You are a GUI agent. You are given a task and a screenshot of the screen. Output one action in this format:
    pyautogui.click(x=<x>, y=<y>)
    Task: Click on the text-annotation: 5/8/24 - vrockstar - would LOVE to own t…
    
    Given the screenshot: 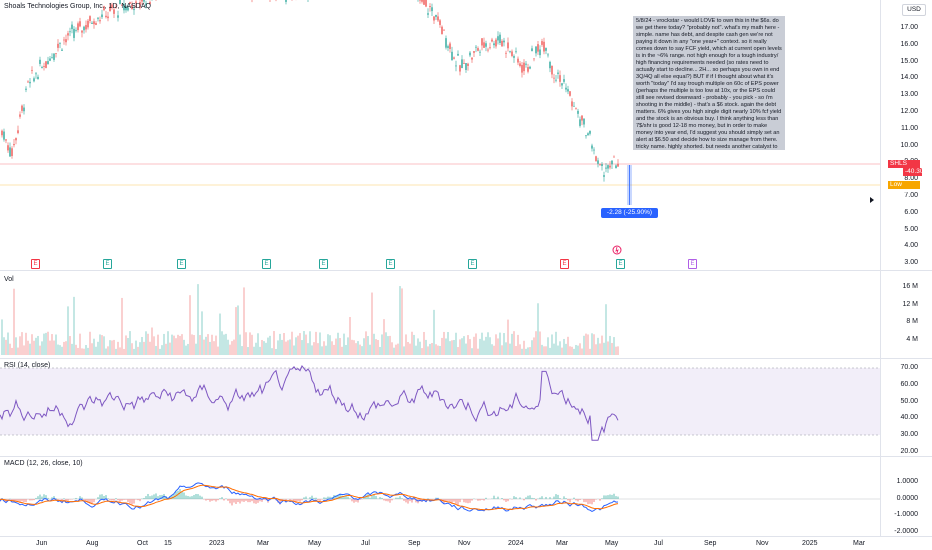 What is the action you would take?
    pyautogui.click(x=709, y=83)
    